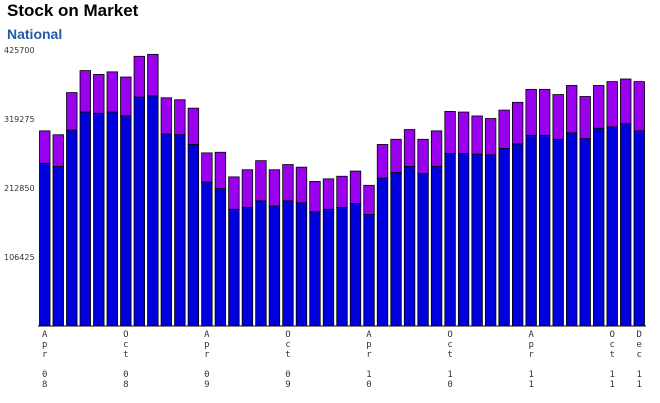  What do you see at coordinates (73, 10) in the screenshot?
I see `chart-title: Stock on Market` at bounding box center [73, 10].